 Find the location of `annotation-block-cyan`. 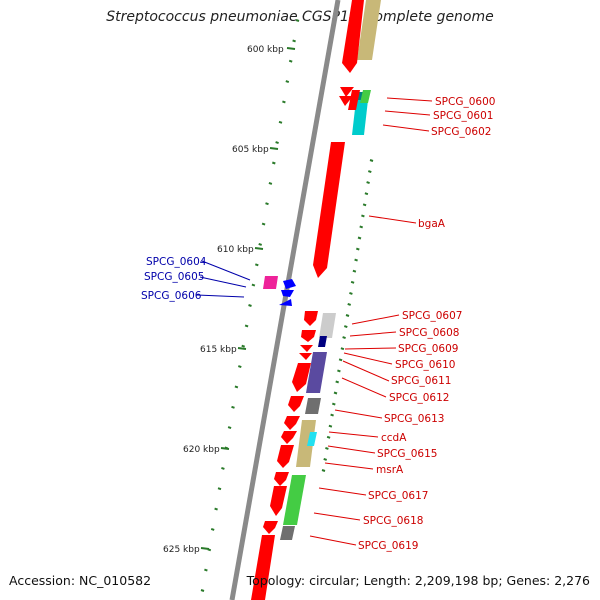

annotation-block-cyan is located at coordinates (312, 439).